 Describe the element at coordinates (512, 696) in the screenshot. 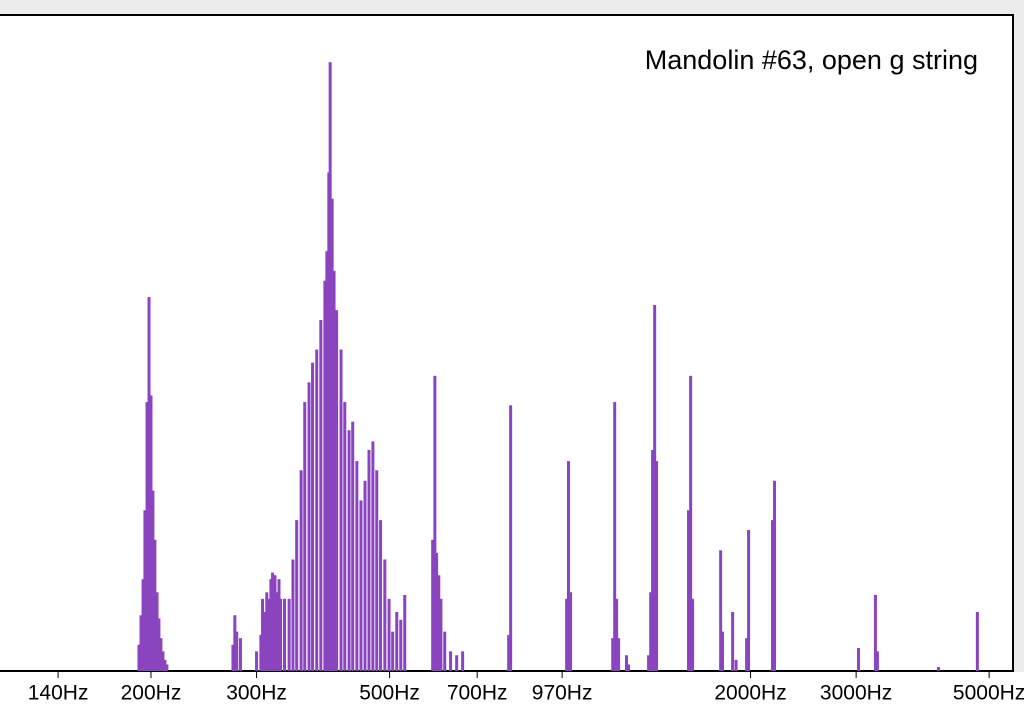

I see `axis-band` at that location.